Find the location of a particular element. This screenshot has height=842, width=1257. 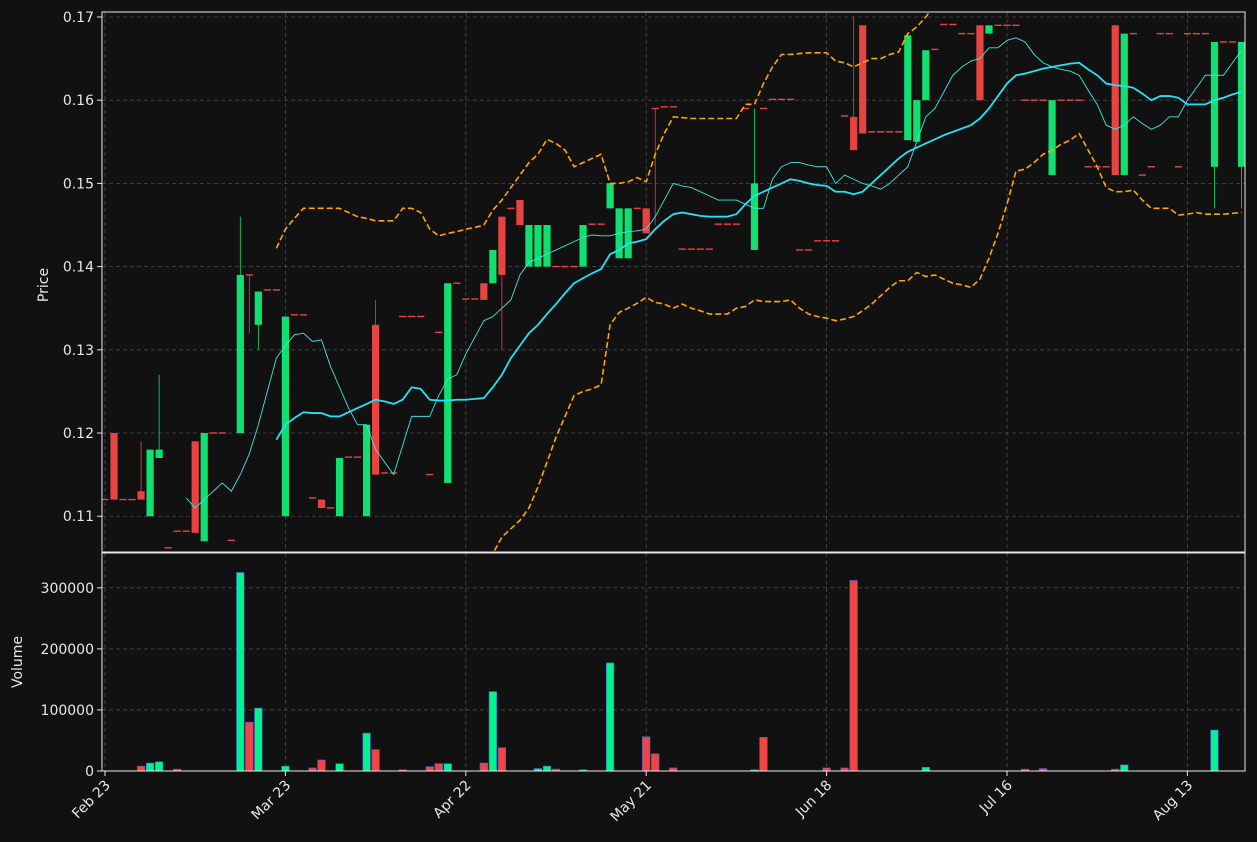

bollinger-band is located at coordinates (603, 130).